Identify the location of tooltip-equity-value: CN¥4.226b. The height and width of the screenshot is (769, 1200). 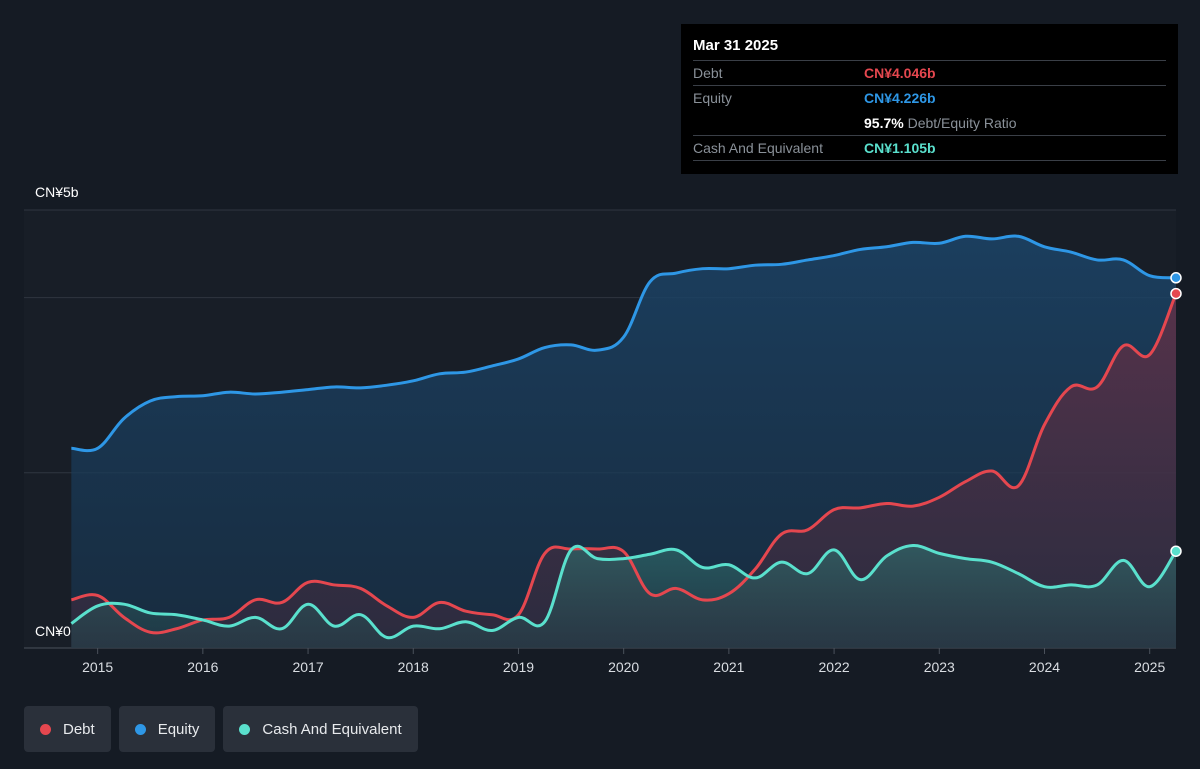
(900, 98).